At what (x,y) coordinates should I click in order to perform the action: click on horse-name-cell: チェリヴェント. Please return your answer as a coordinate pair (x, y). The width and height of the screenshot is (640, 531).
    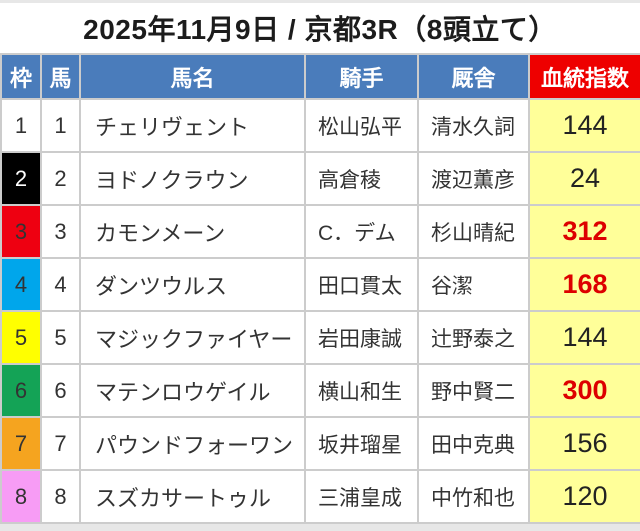
    Looking at the image, I should click on (192, 125).